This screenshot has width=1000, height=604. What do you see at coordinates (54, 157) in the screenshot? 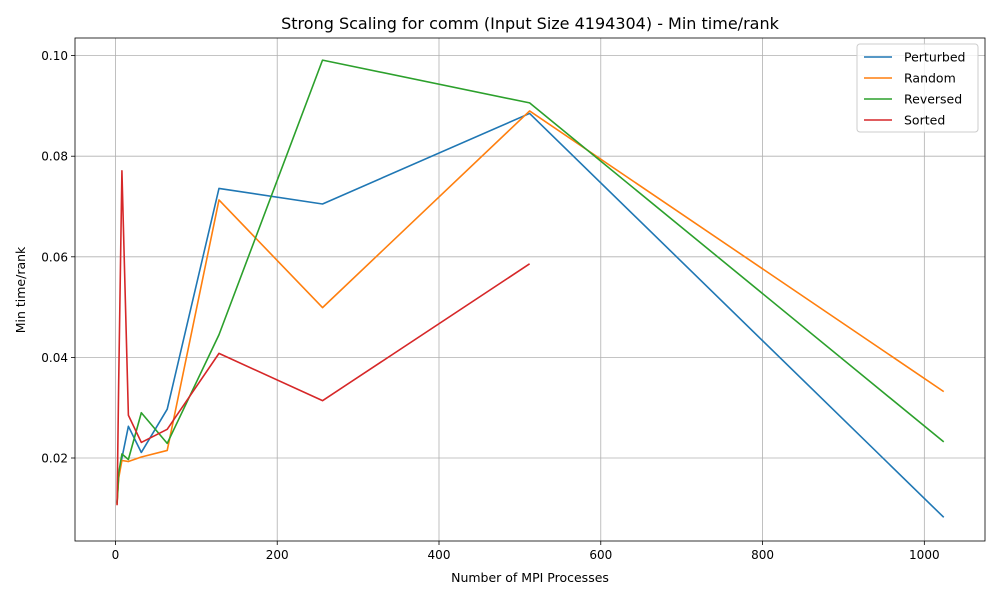
I see `y-tick-label: 0.08` at bounding box center [54, 157].